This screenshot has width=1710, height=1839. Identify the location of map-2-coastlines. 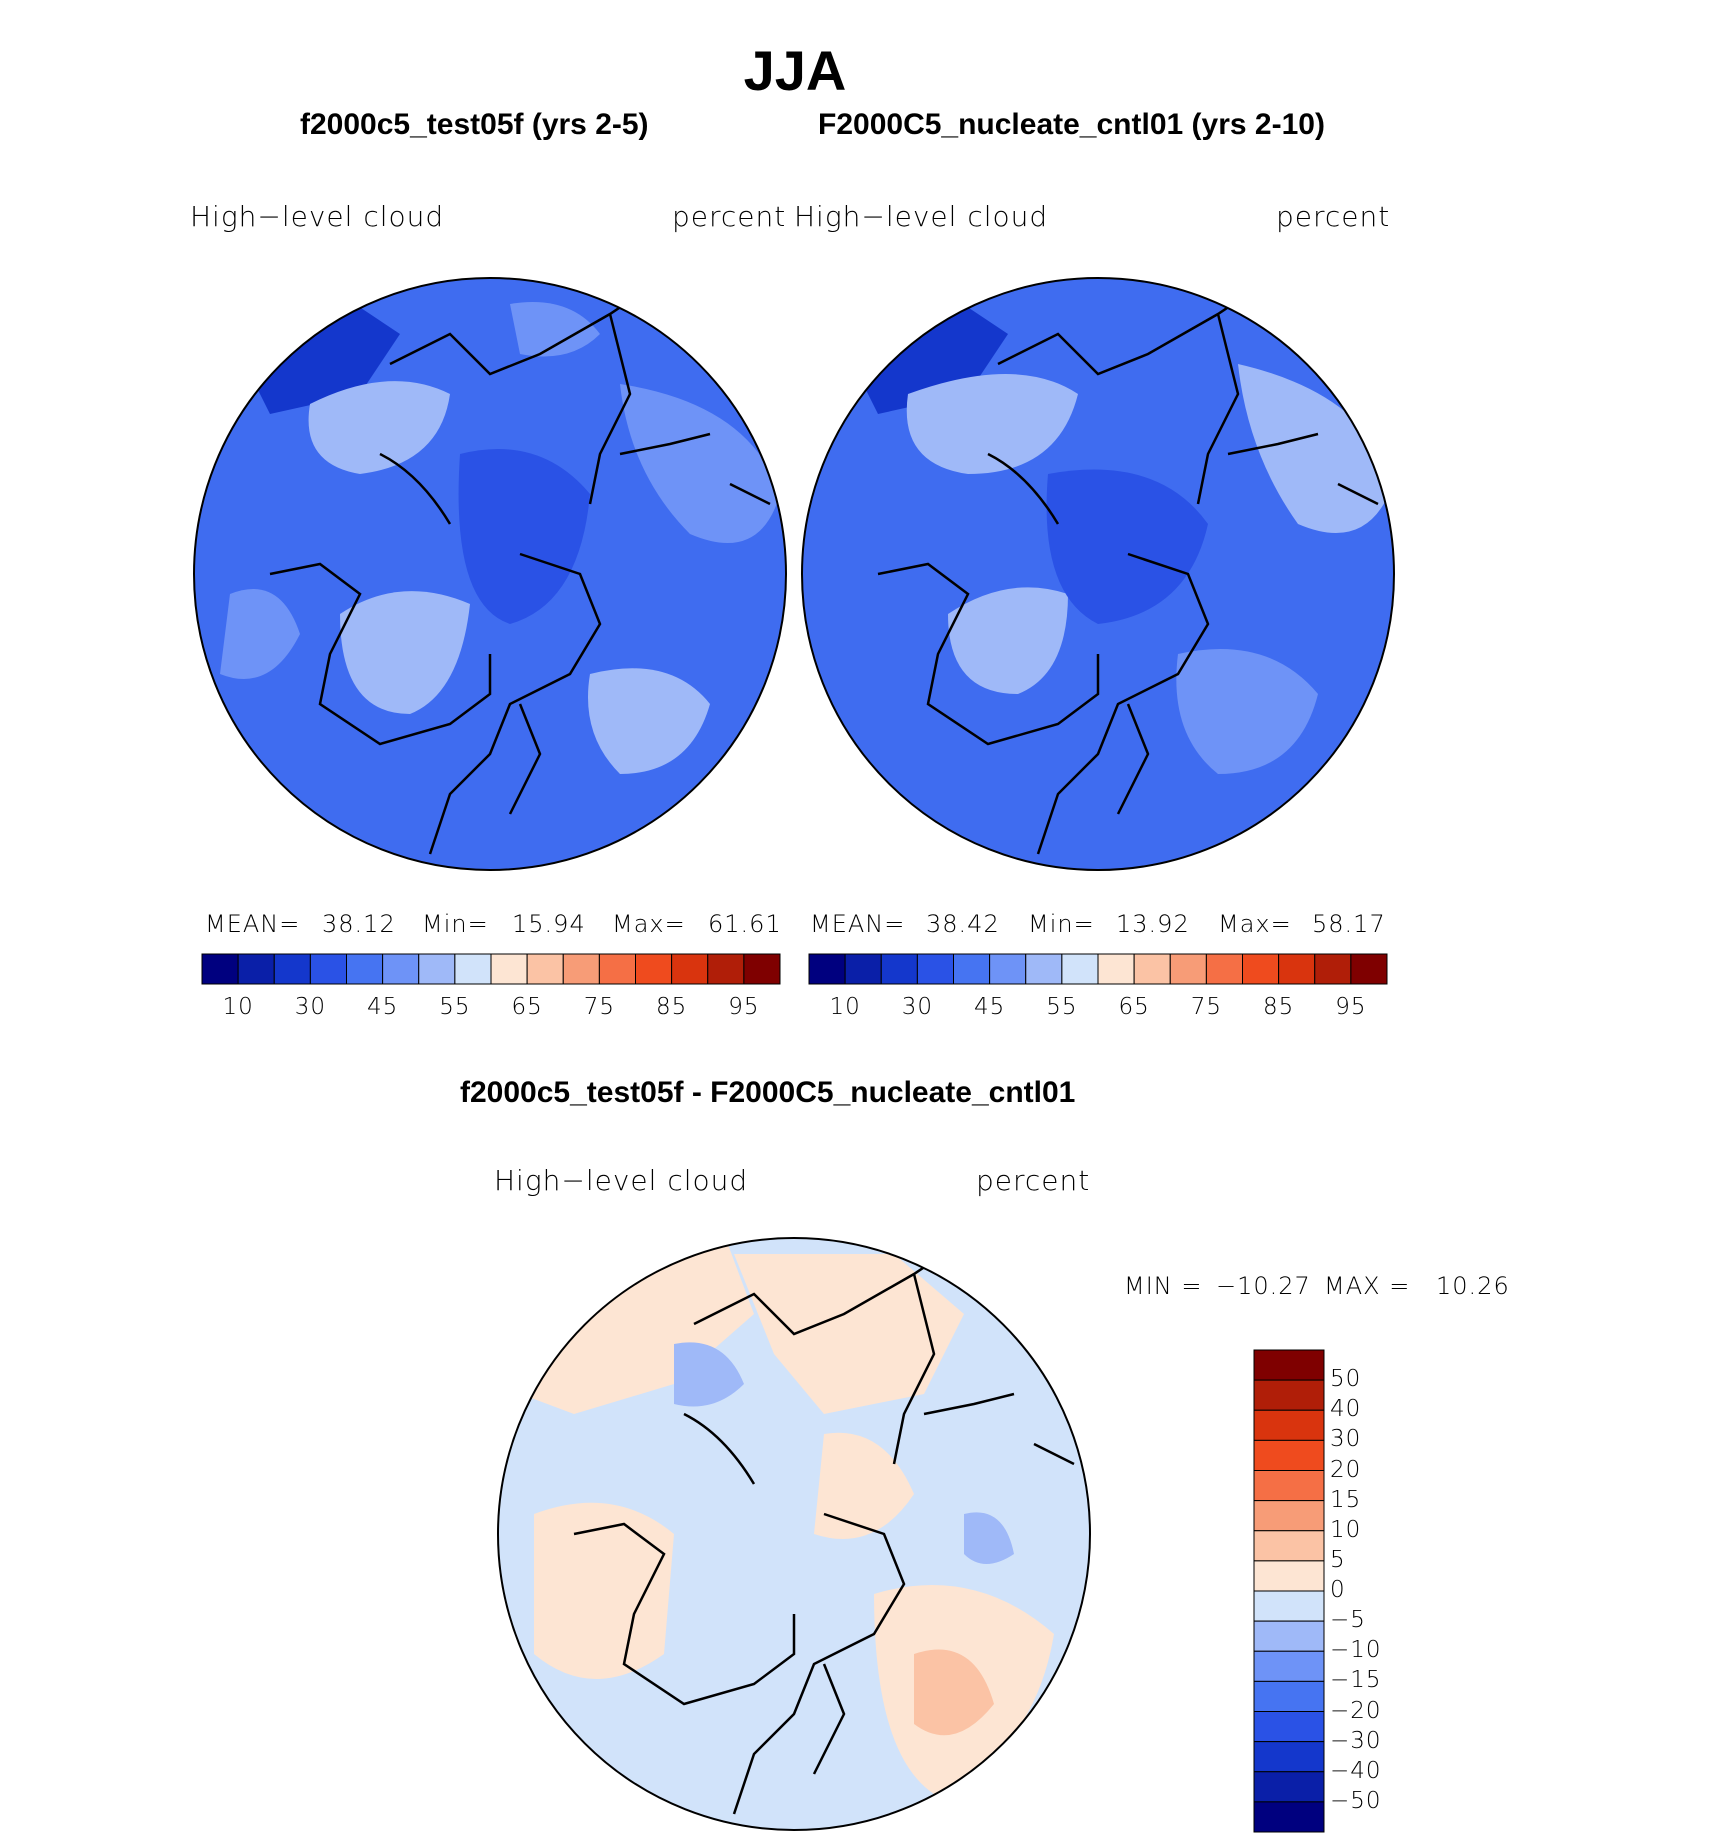
(1128, 573).